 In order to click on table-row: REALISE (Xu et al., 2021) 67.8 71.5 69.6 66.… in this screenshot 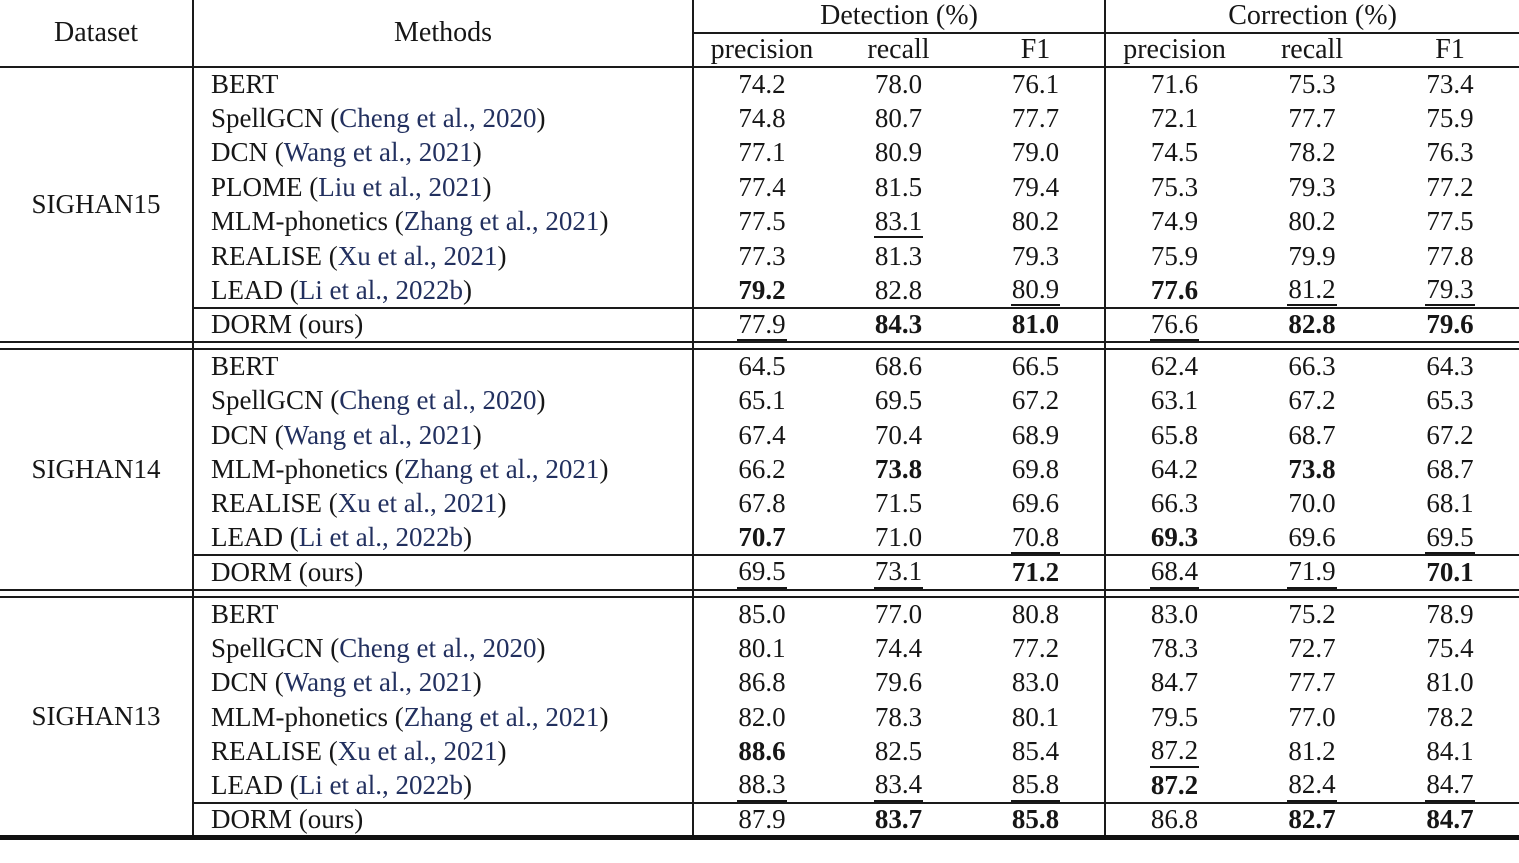, I will do `click(759, 504)`.